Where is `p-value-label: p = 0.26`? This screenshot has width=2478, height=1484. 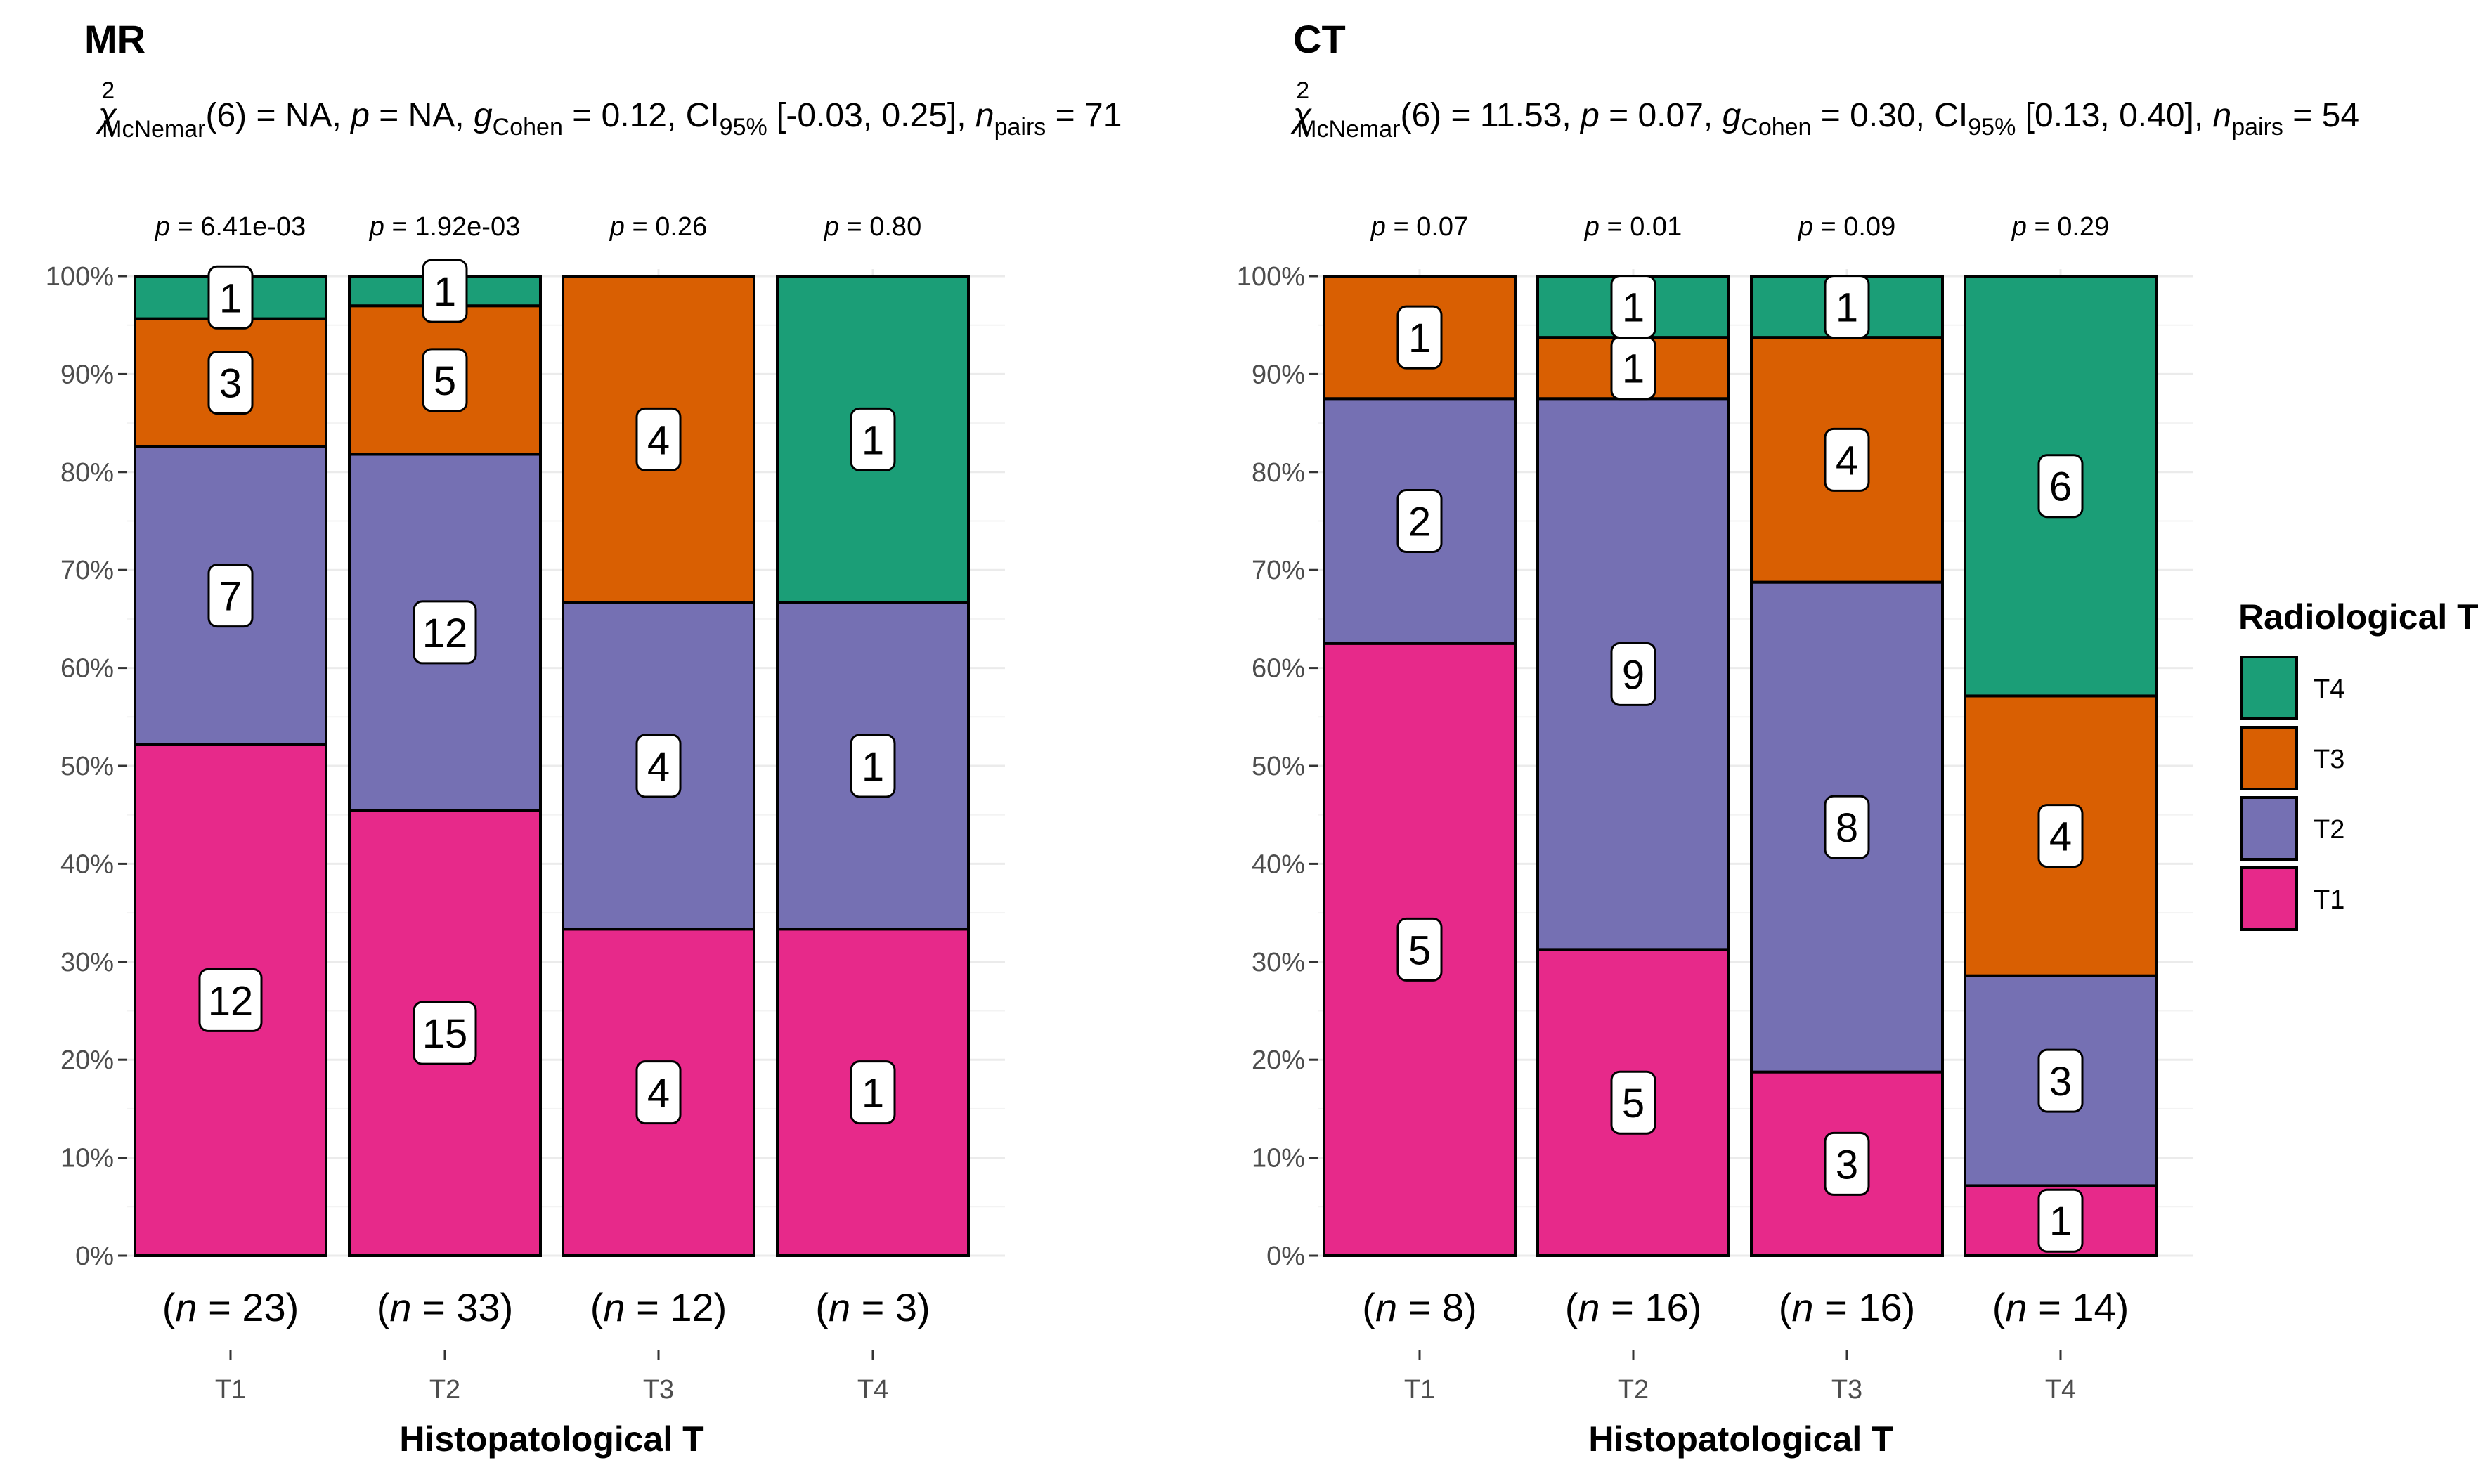
p-value-label: p = 0.26 is located at coordinates (658, 227).